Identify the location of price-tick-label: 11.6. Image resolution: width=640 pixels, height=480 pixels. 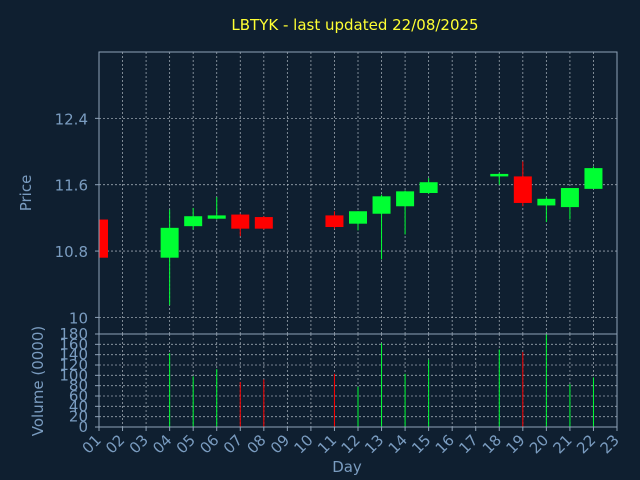
(71, 186).